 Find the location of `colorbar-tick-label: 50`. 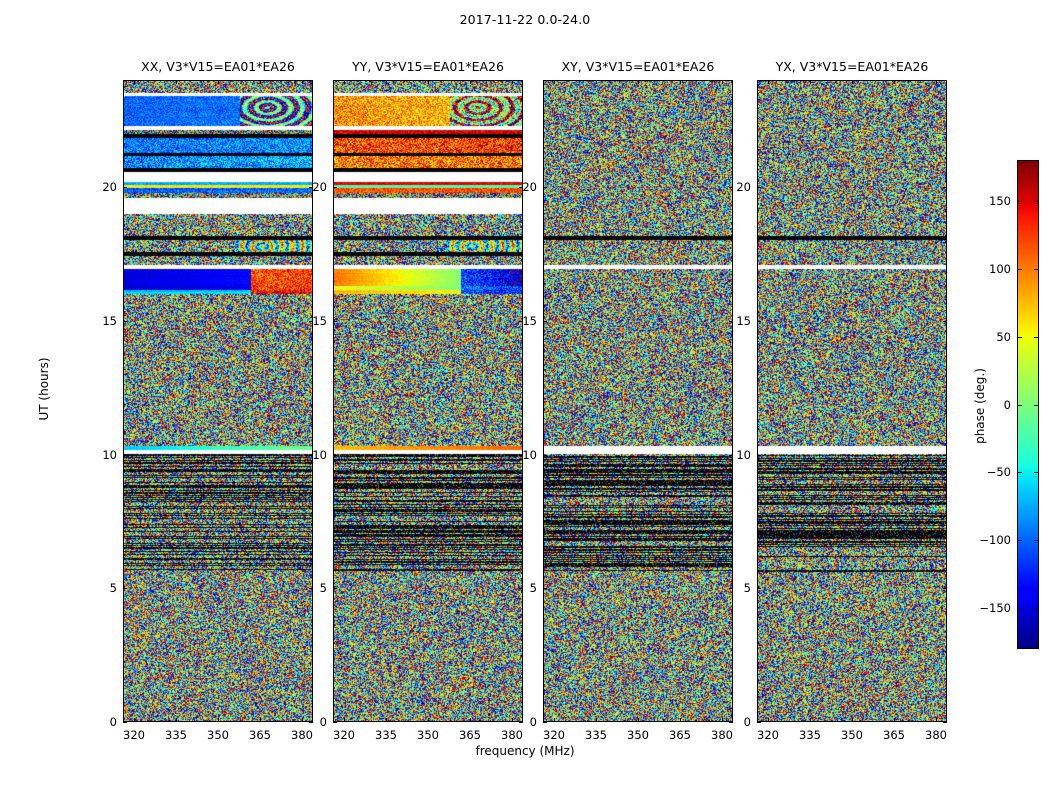

colorbar-tick-label: 50 is located at coordinates (1003, 337).